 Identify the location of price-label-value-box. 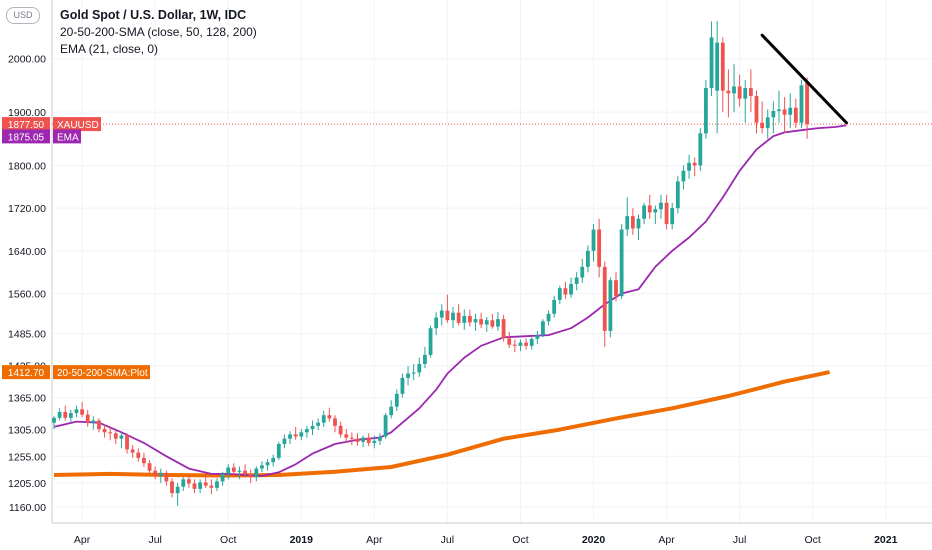
(26, 124).